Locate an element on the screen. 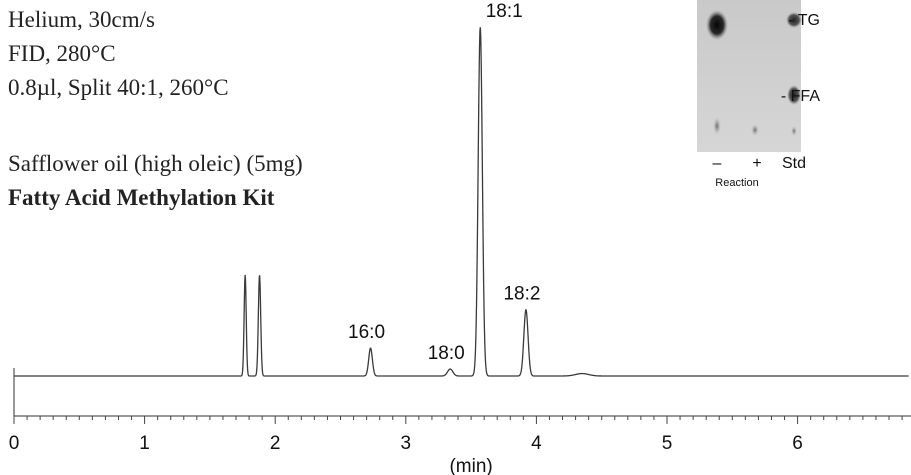 Image resolution: width=911 pixels, height=475 pixels. peak-label: 18:0 is located at coordinates (446, 353).